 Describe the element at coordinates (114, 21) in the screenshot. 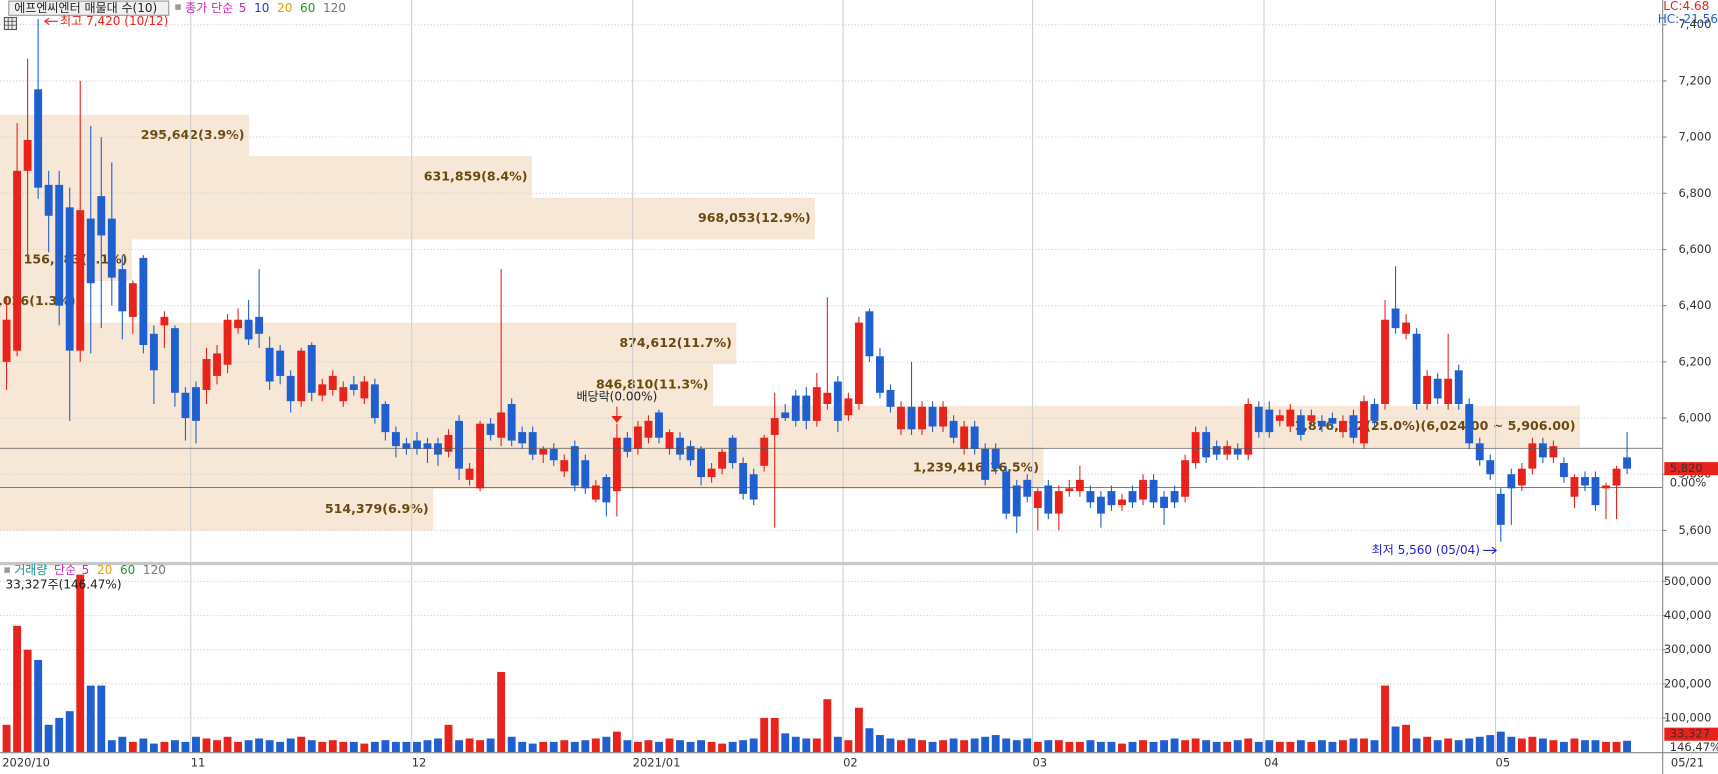

I see `high-annotation: 최고 7,420 (10/12)` at that location.